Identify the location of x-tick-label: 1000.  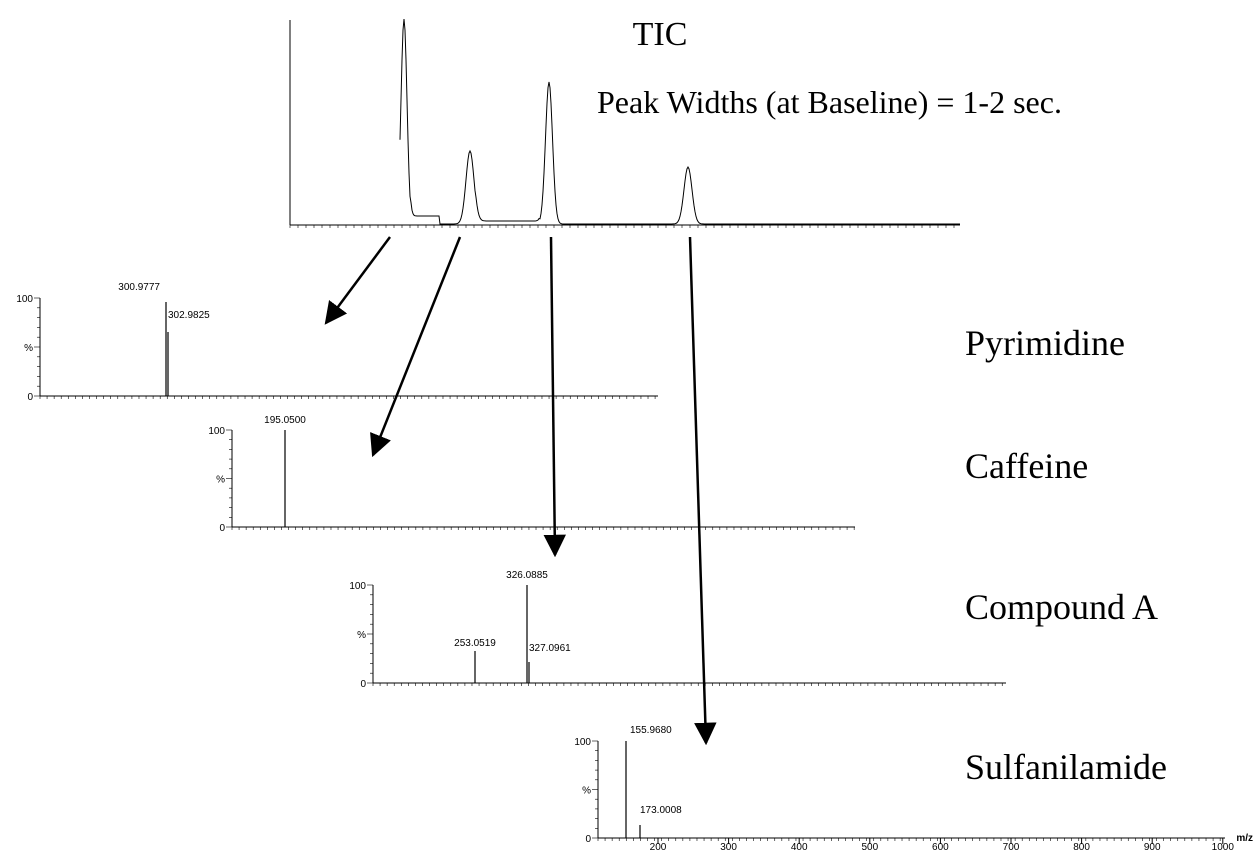
(1223, 847).